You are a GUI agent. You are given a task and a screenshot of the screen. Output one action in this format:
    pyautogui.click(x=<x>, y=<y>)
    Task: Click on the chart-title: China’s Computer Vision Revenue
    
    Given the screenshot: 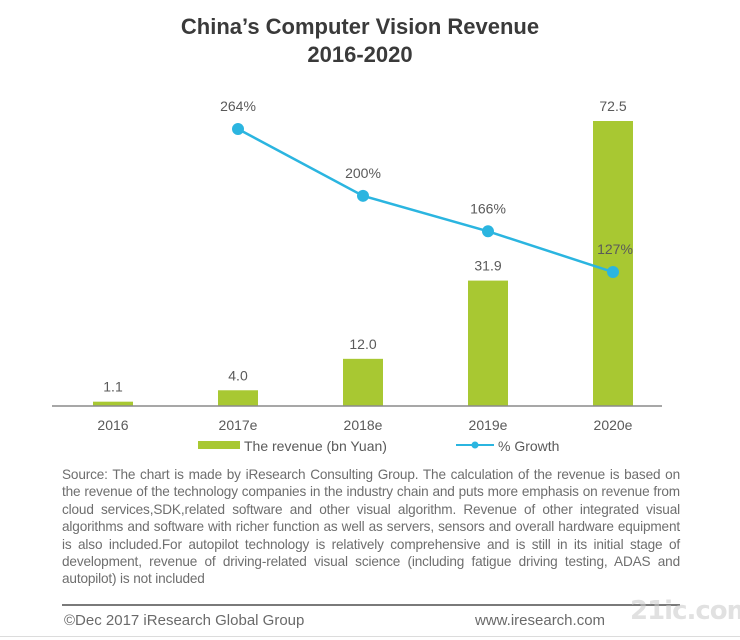 What is the action you would take?
    pyautogui.click(x=360, y=26)
    